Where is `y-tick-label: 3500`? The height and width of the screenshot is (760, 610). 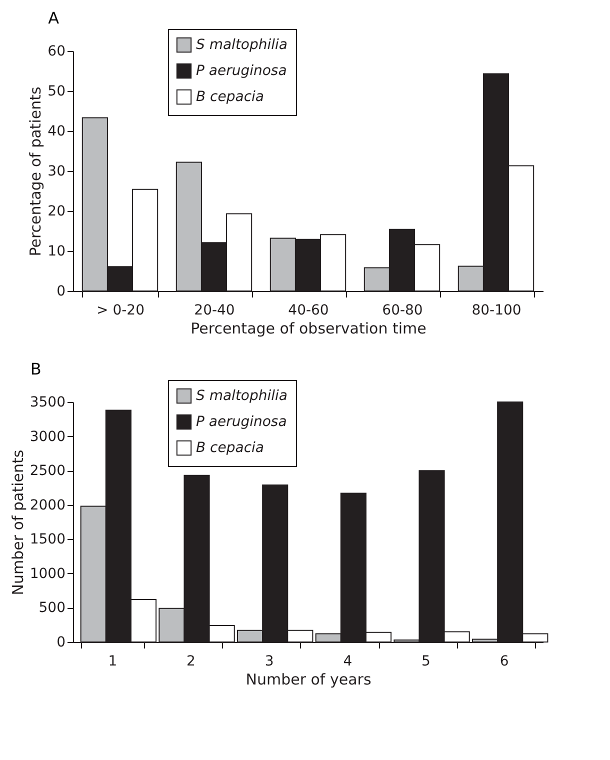 y-tick-label: 3500 is located at coordinates (48, 402).